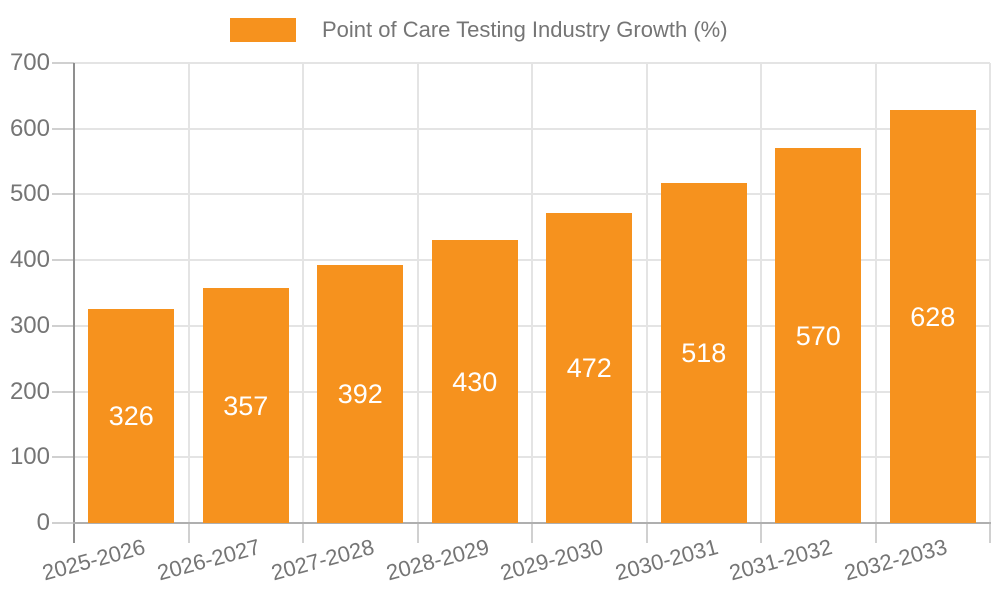  I want to click on x-axis-category-label: 2027-2028, so click(322, 560).